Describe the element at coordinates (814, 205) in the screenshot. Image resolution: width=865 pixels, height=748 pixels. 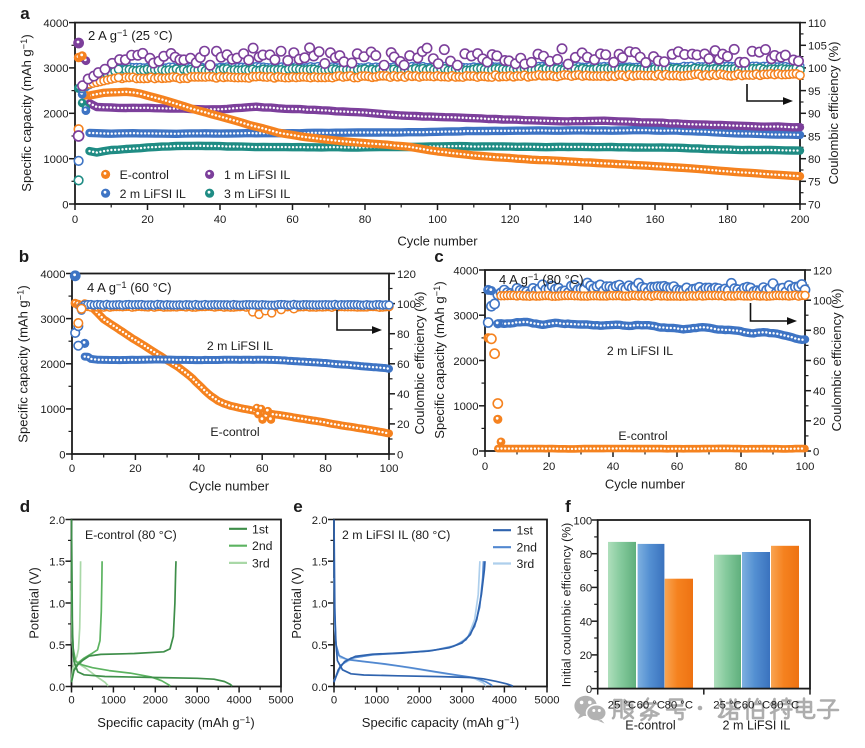
I see `svg-text: 70` at that location.